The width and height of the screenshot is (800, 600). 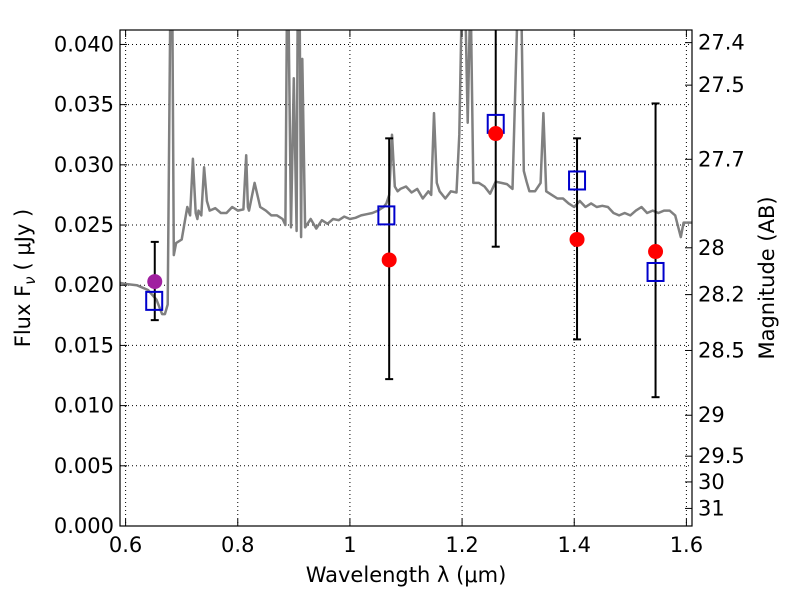 I want to click on y-tick-label: 0.040, so click(x=84, y=44).